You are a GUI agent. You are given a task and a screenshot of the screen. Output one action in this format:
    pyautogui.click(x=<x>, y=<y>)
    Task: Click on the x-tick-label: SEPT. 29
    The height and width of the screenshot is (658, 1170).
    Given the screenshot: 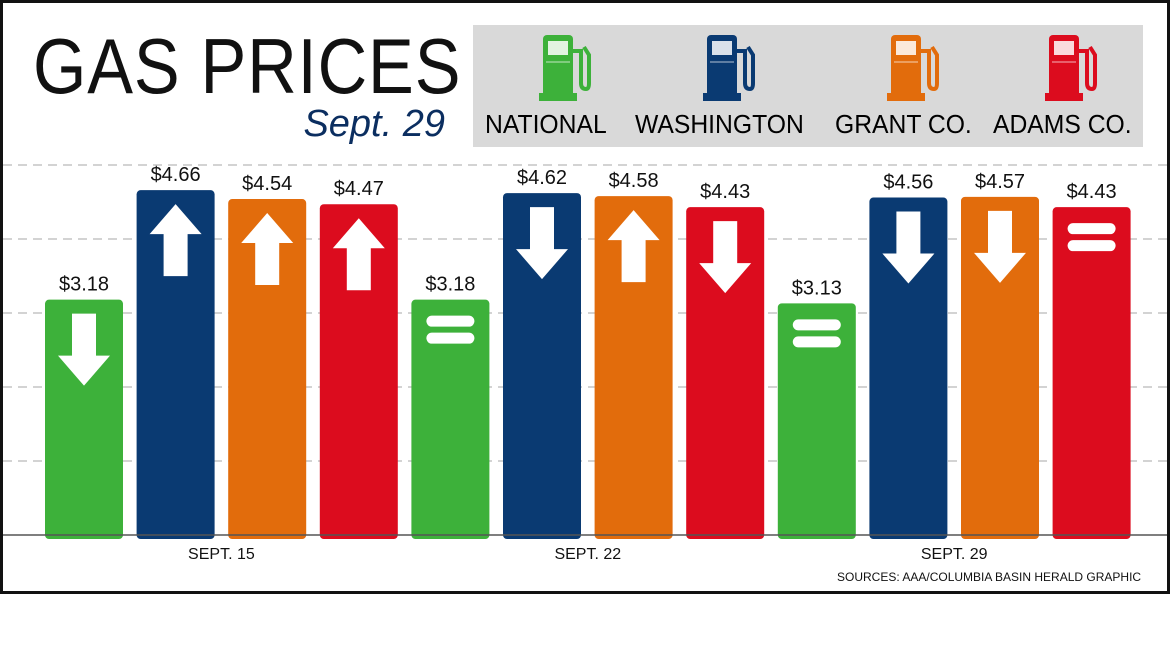 What is the action you would take?
    pyautogui.click(x=954, y=554)
    